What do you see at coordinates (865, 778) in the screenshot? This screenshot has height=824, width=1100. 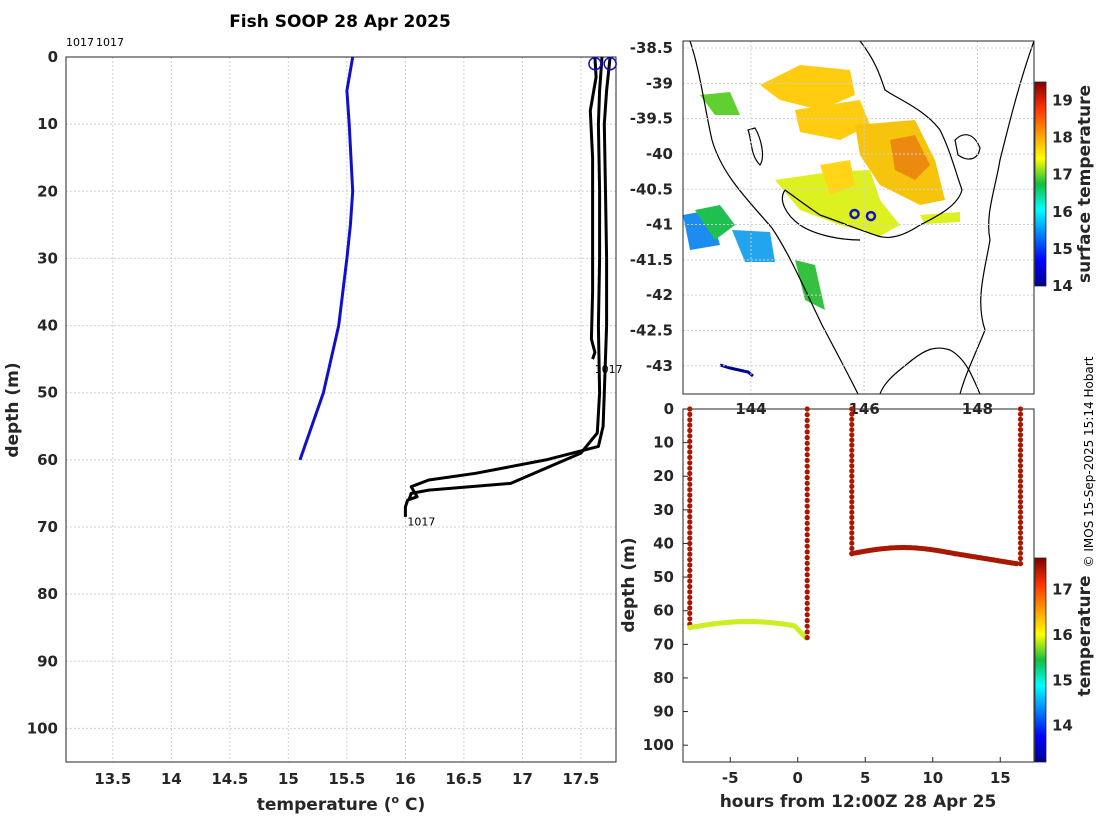 I see `track-x-tick-2: 5` at bounding box center [865, 778].